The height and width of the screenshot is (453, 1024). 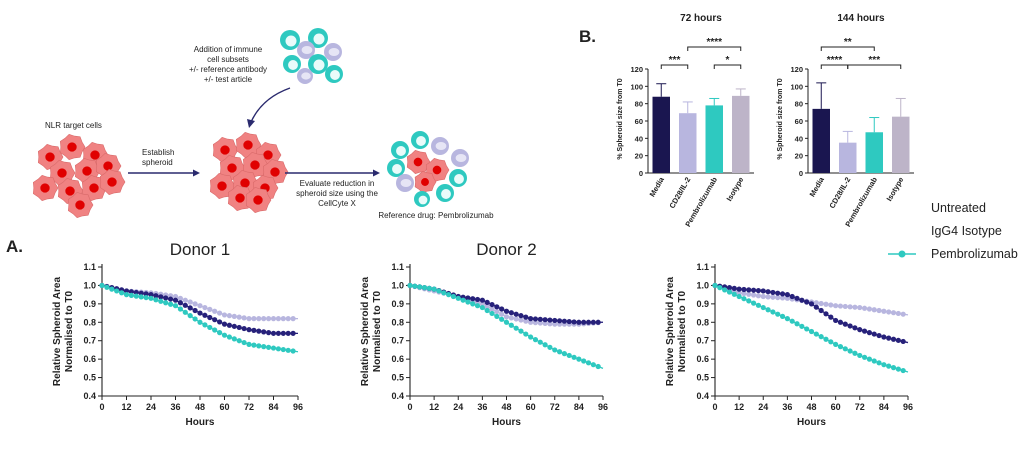 What do you see at coordinates (636, 69) in the screenshot?
I see `y-tick-label: 120` at bounding box center [636, 69].